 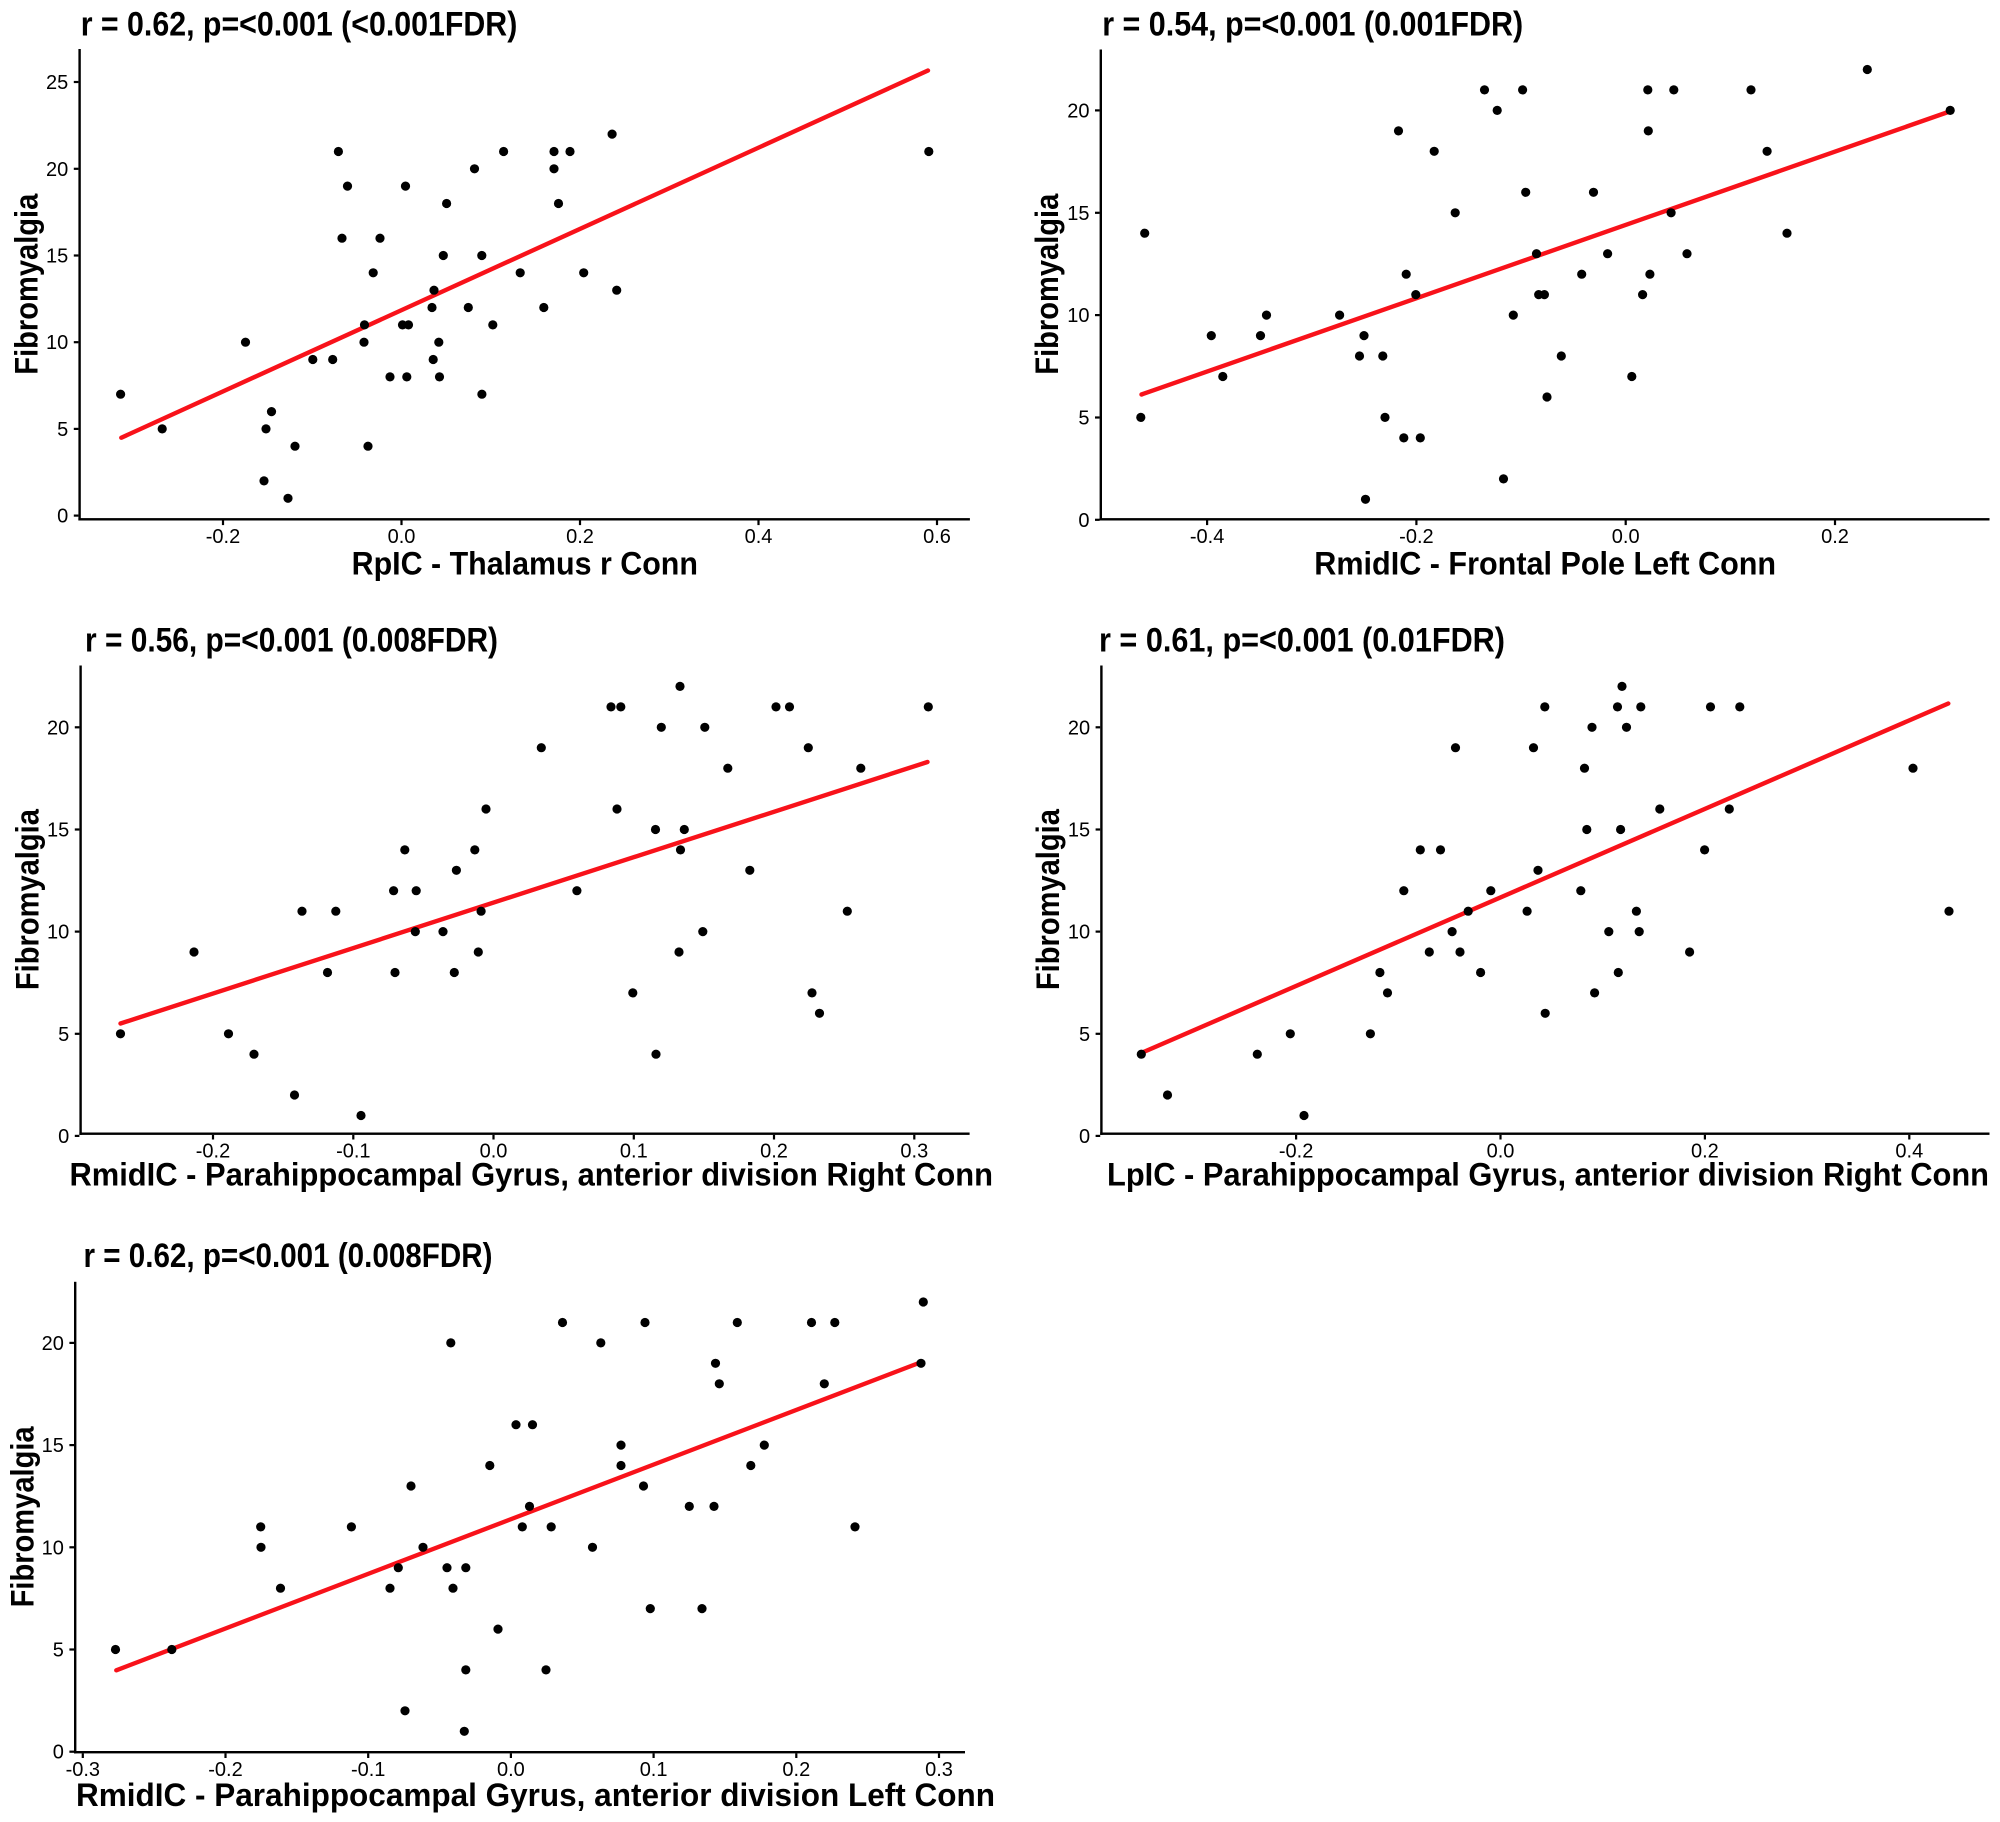 What do you see at coordinates (1302, 641) in the screenshot?
I see `svg-text: r = 0.61, p=<0.001 (0.01FDR)` at bounding box center [1302, 641].